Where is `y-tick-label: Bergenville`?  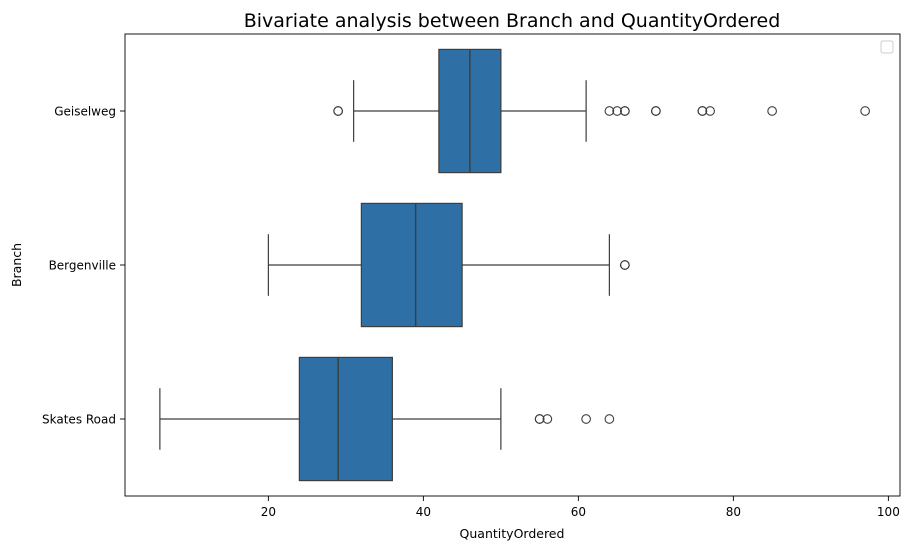 y-tick-label: Bergenville is located at coordinates (82, 266).